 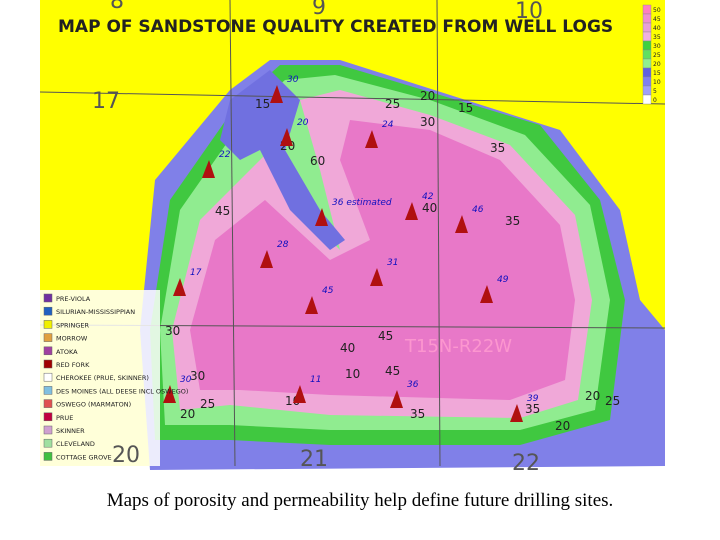 I want to click on well-label: 46, so click(x=478, y=210).